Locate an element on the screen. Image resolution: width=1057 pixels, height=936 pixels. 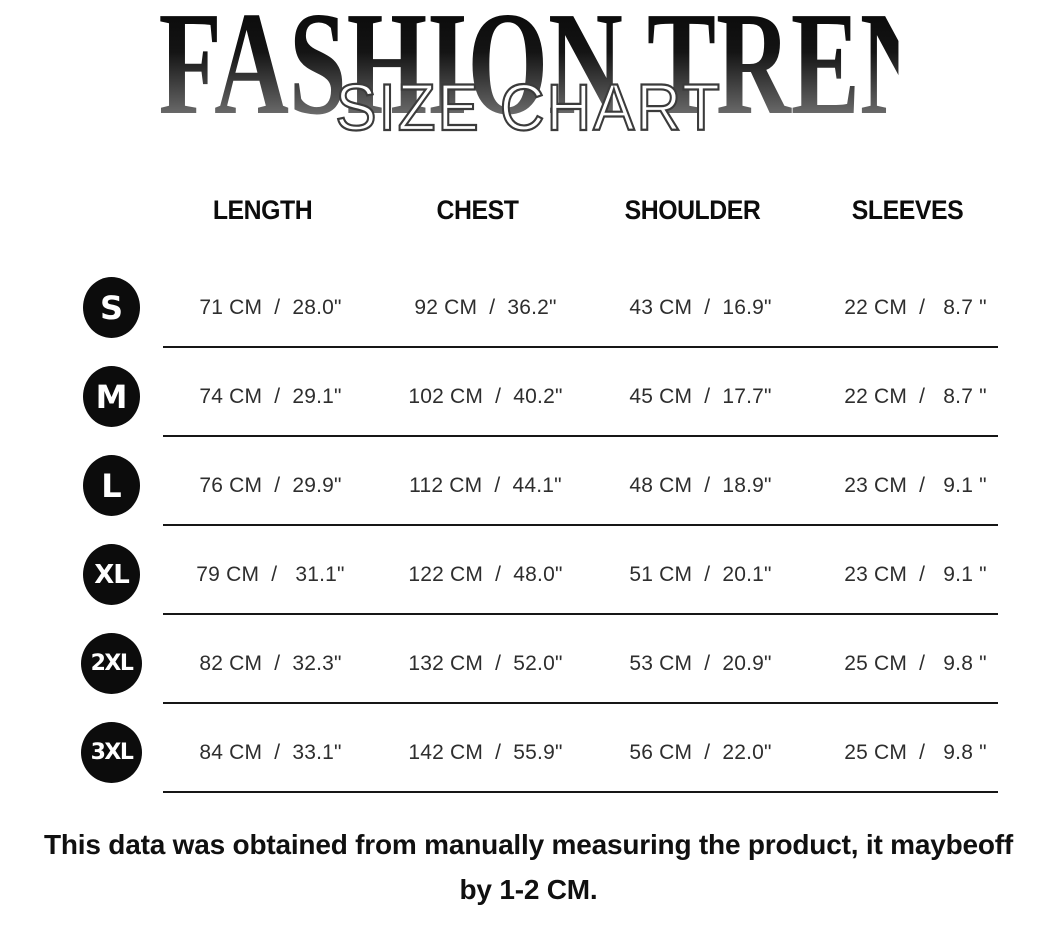
size-chart-title: SIZE CHART is located at coordinates (528, 107).